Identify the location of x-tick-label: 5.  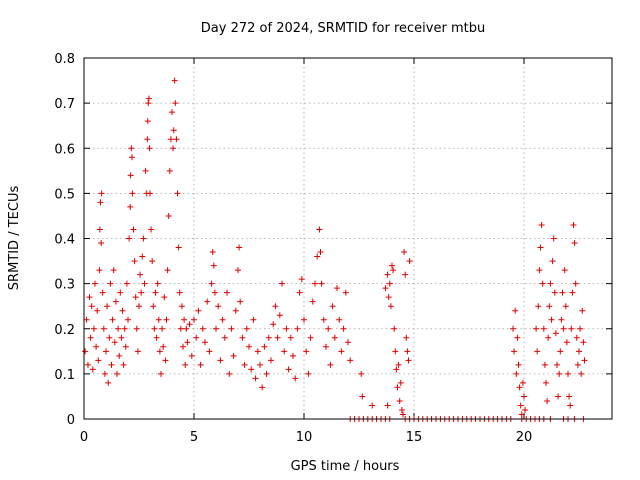
(194, 437).